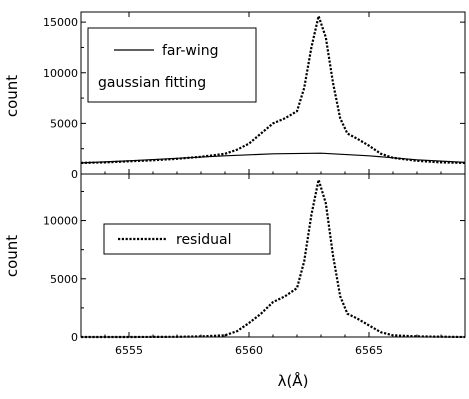 The width and height of the screenshot is (469, 399). What do you see at coordinates (190, 51) in the screenshot?
I see `legend-entry-1: far-wing` at bounding box center [190, 51].